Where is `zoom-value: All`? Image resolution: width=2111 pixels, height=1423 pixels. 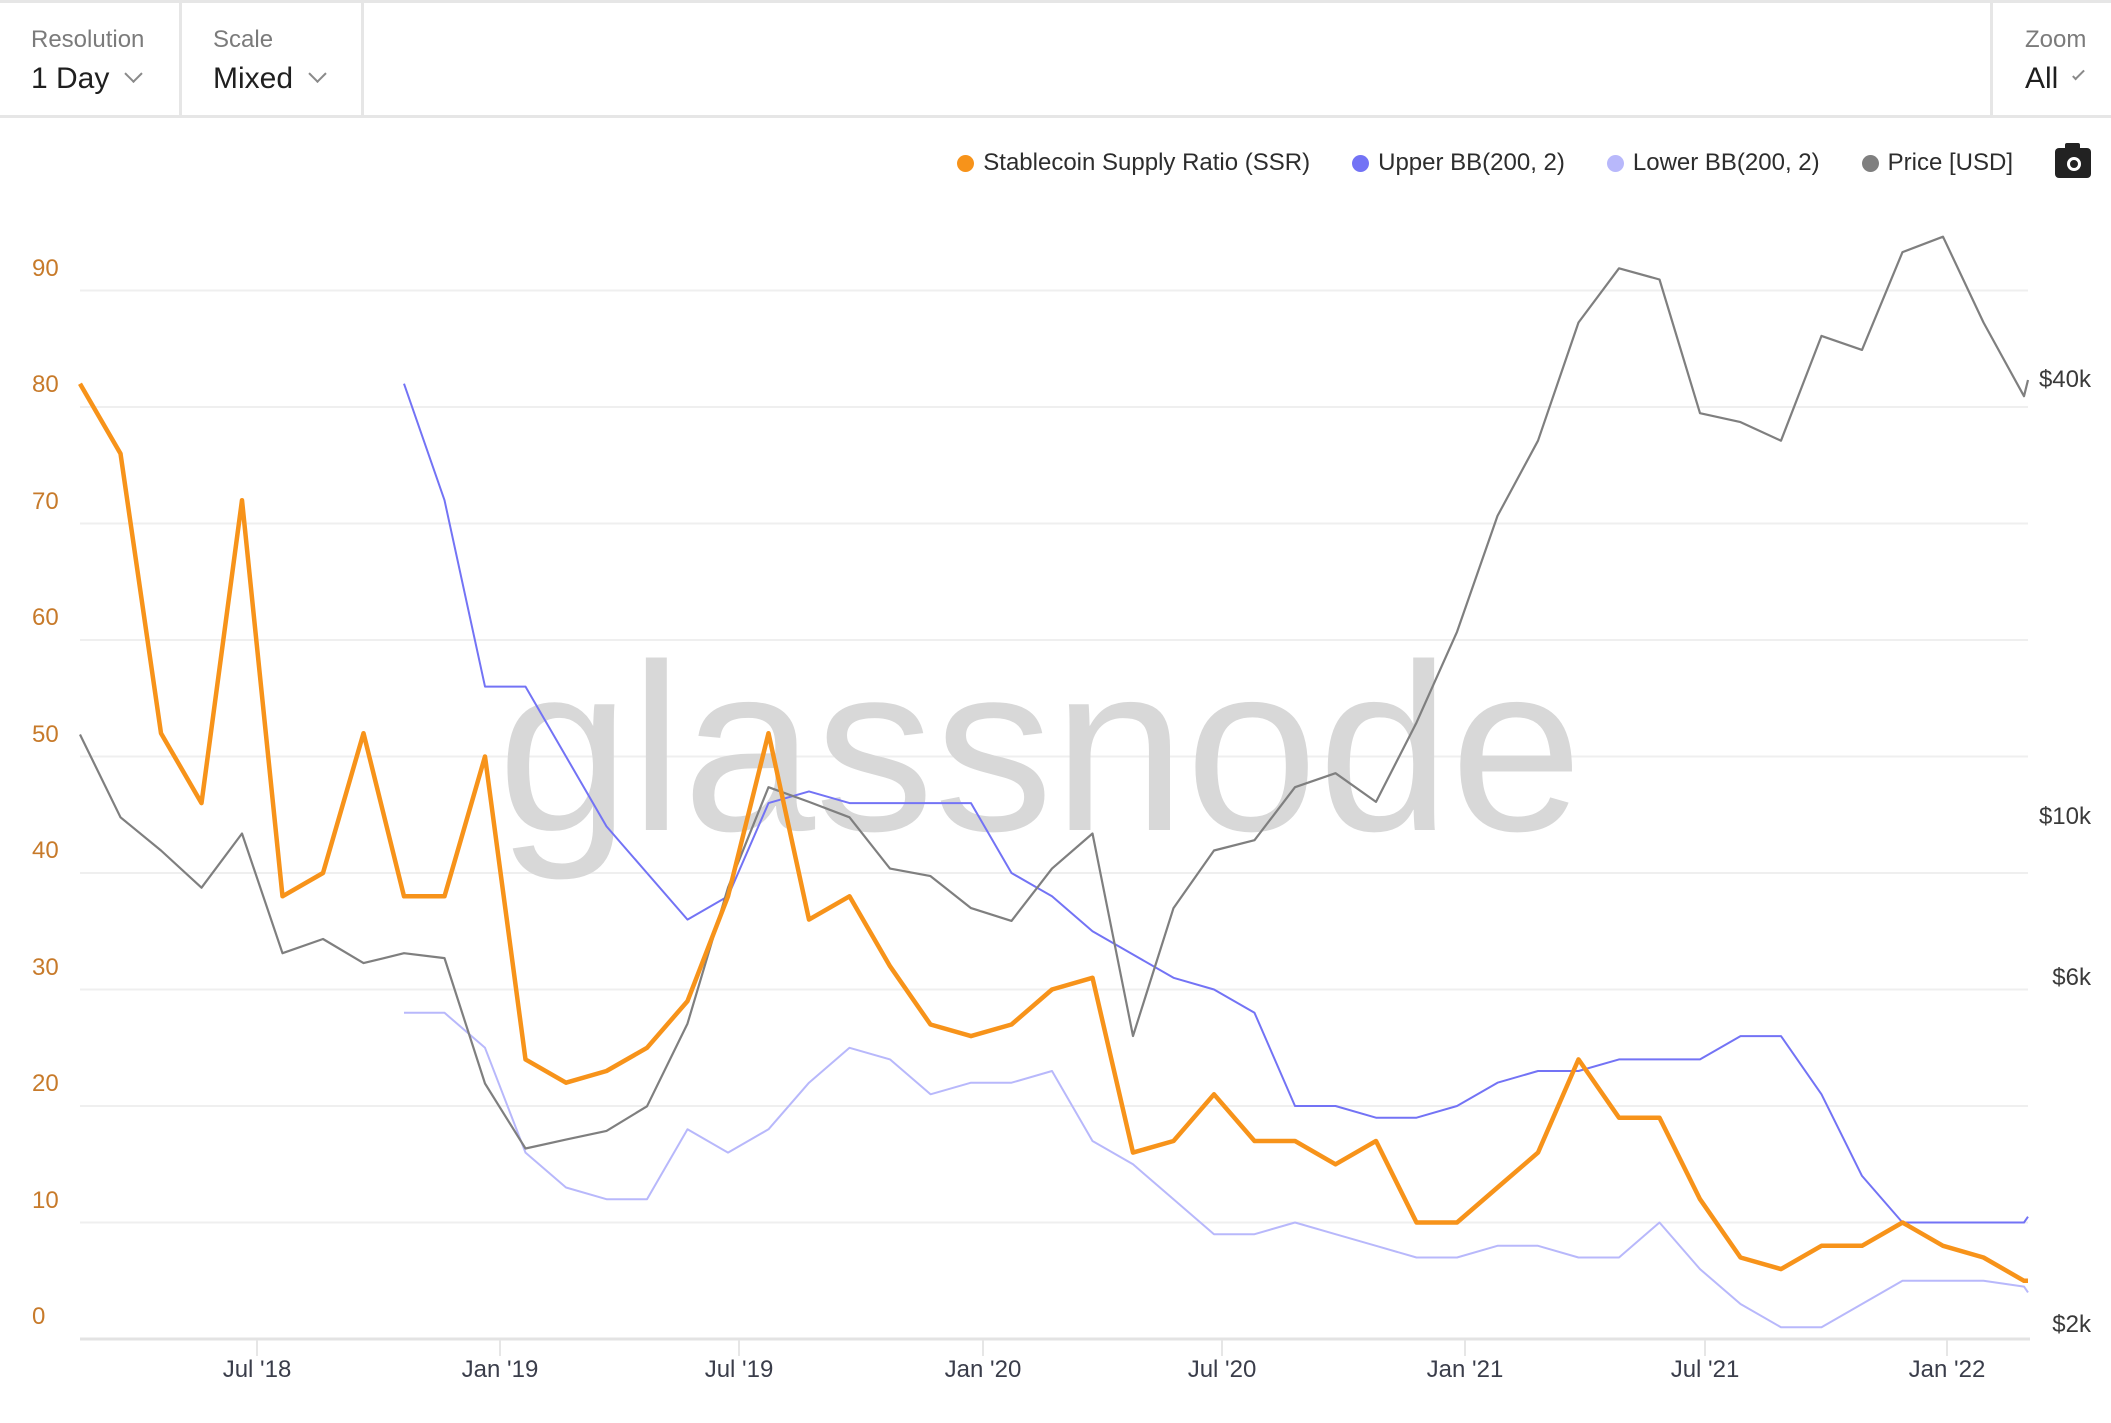 zoom-value: All is located at coordinates (2042, 78).